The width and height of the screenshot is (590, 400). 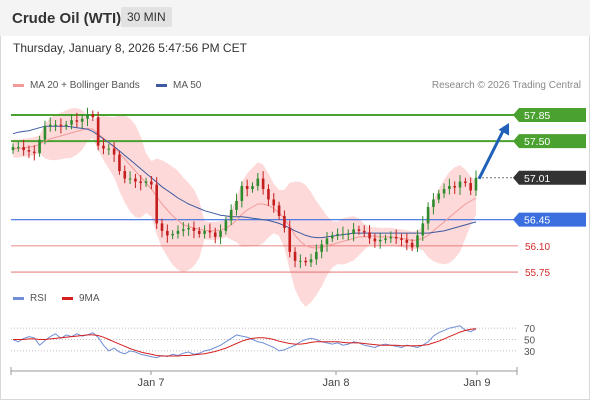 What do you see at coordinates (245, 342) in the screenshot?
I see `rsi-ma-line` at bounding box center [245, 342].